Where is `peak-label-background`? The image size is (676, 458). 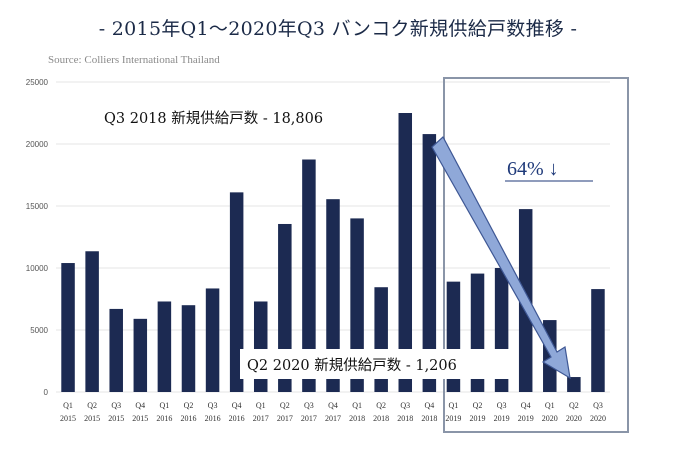 peak-label-background is located at coordinates (241, 117).